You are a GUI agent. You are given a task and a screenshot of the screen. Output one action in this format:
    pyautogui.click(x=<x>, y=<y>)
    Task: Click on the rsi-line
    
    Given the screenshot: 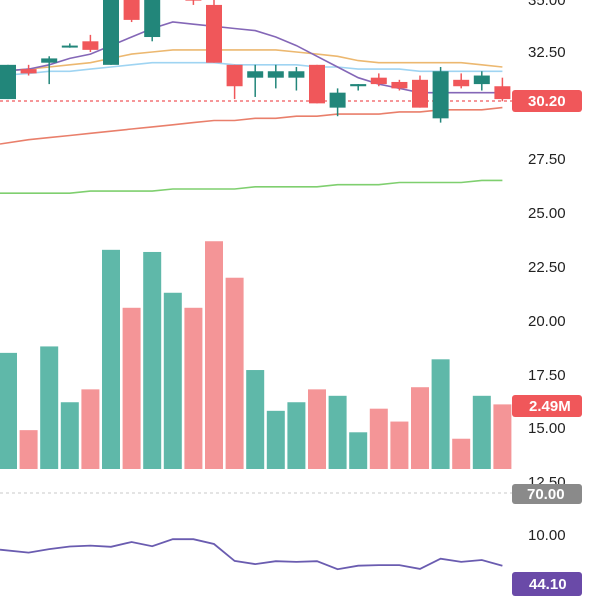 What is the action you would take?
    pyautogui.click(x=251, y=554)
    